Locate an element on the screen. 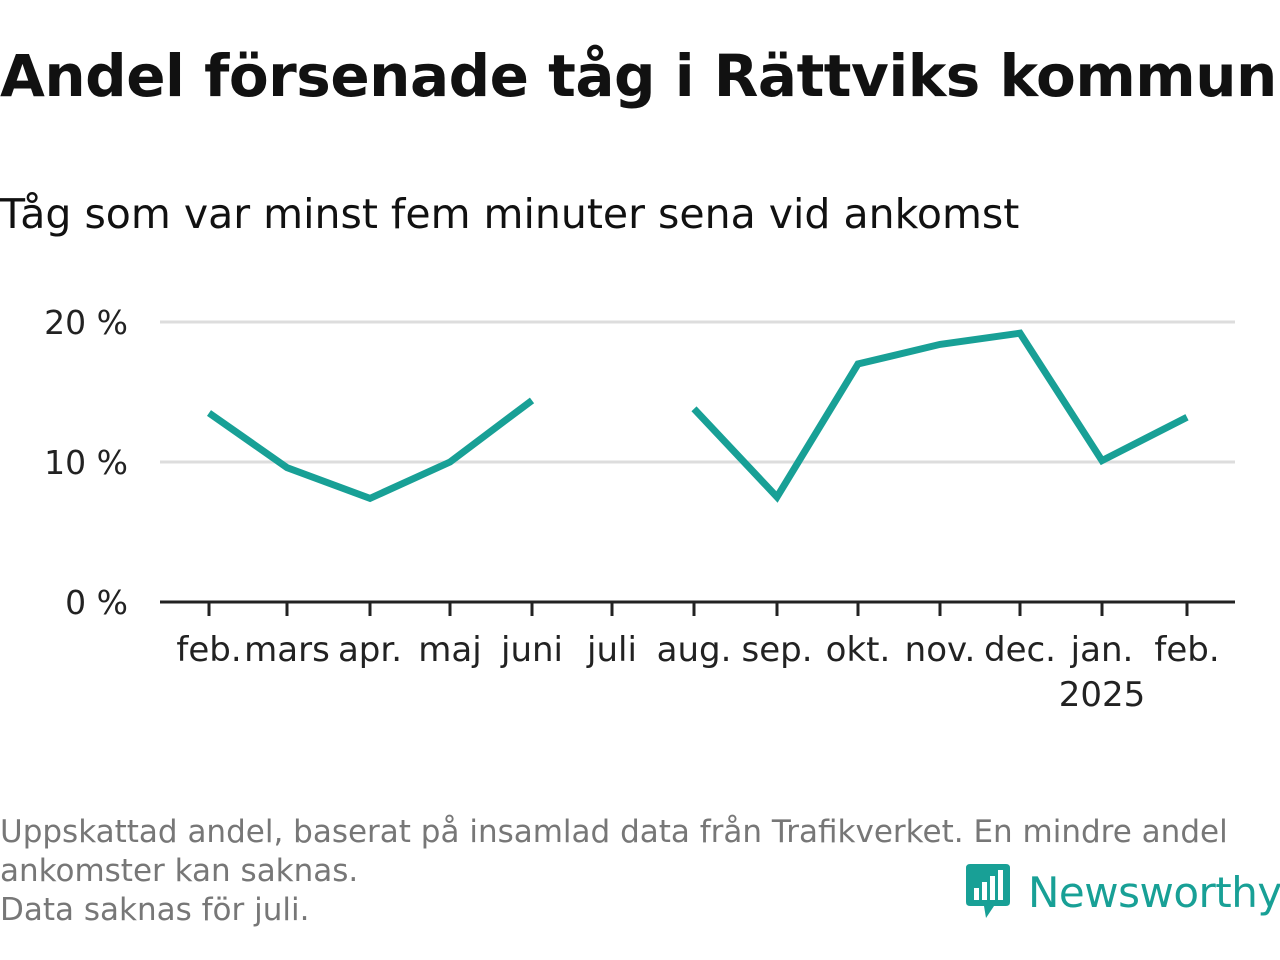 The image size is (1280, 960). x-tick-label: dec. is located at coordinates (1020, 650).